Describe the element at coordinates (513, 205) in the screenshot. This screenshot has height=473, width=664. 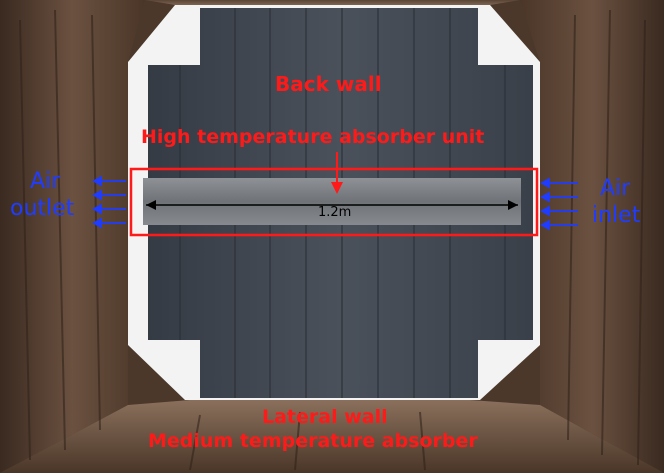
I see `dimension-arrow-right` at that location.